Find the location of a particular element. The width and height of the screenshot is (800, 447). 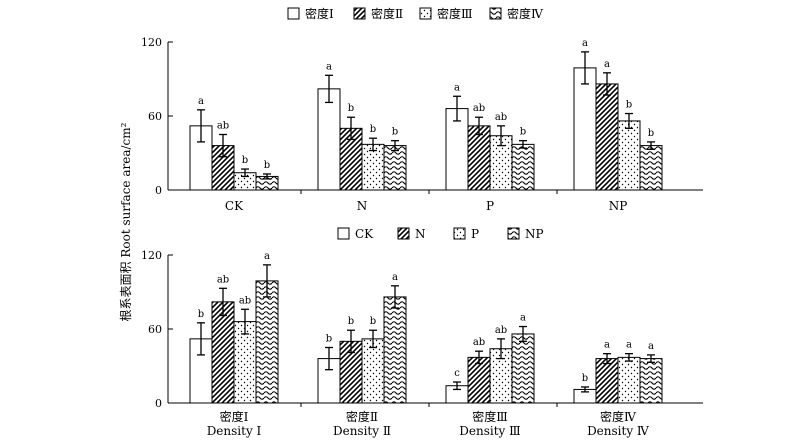

significance-letter: c is located at coordinates (457, 373).